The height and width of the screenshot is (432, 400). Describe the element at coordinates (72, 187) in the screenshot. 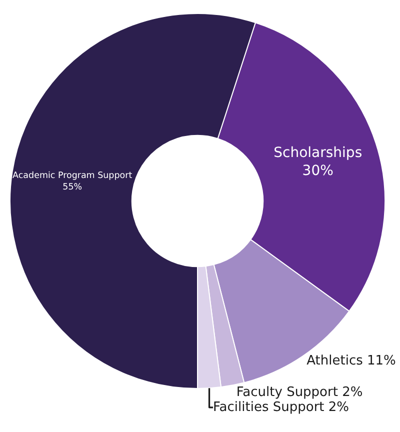

I see `data-label: 55%` at that location.